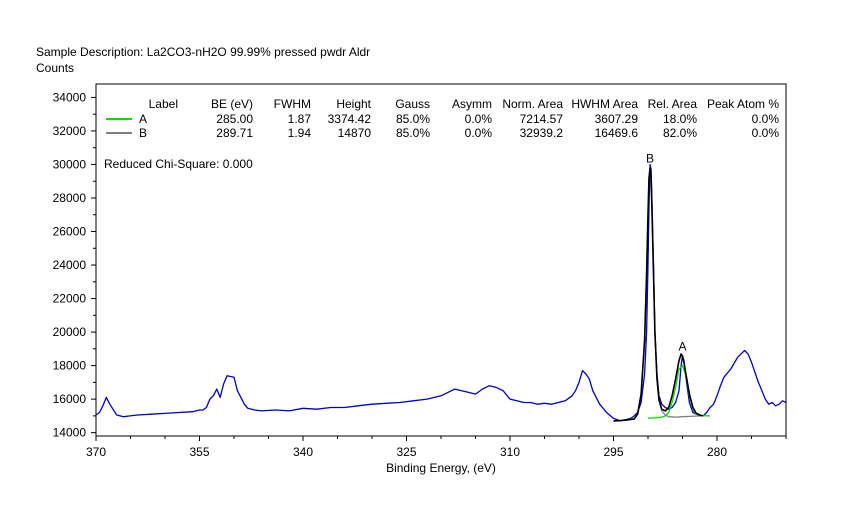 This screenshot has height=507, width=842. I want to click on table-cell: 289.71, so click(234, 133).